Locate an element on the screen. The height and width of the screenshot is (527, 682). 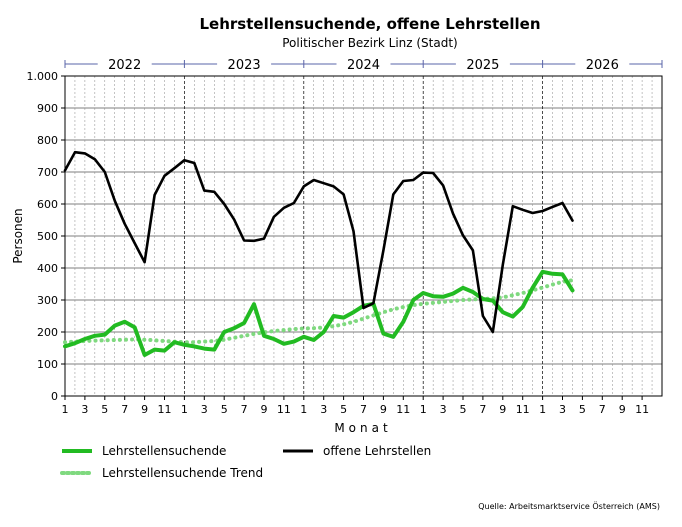
legend-item-lehrstellensuchende: Lehrstellensuchende is located at coordinates (144, 451).